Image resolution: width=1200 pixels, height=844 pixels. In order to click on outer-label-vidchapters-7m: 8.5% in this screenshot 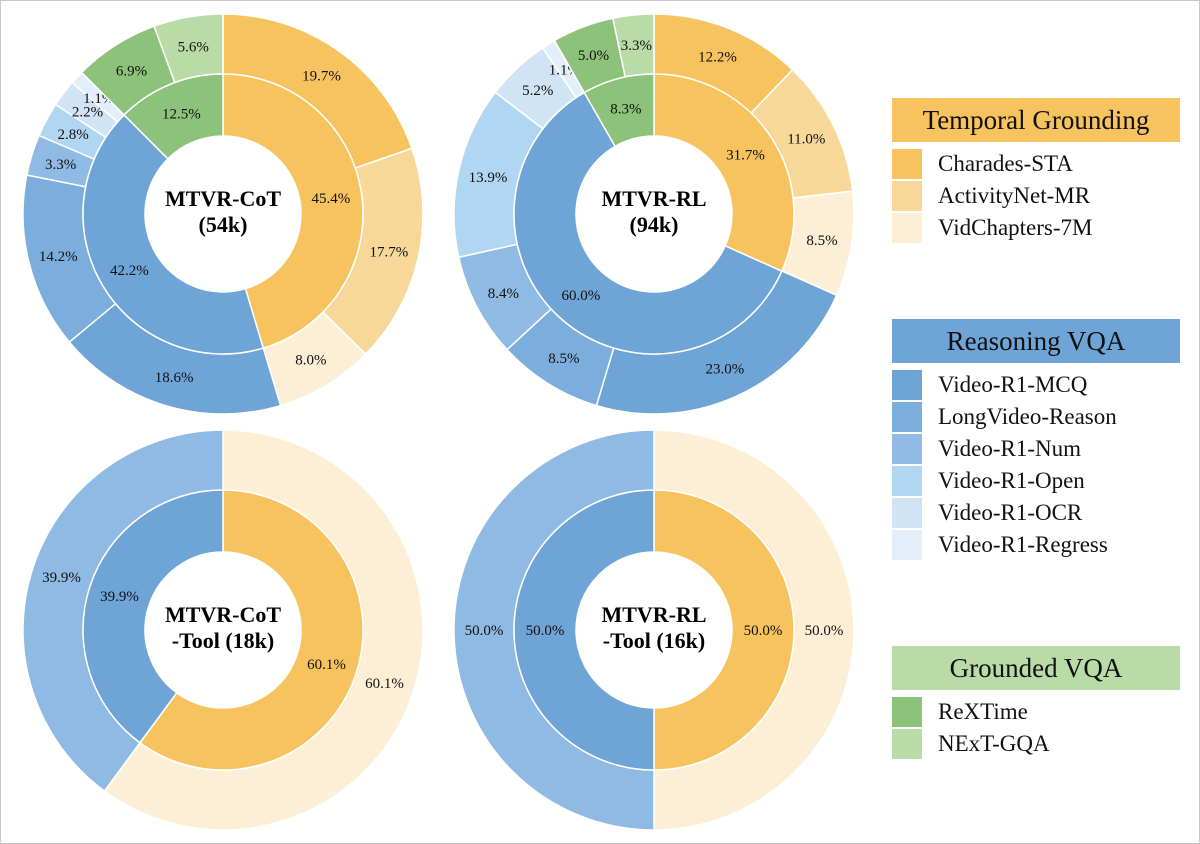, I will do `click(821, 241)`.